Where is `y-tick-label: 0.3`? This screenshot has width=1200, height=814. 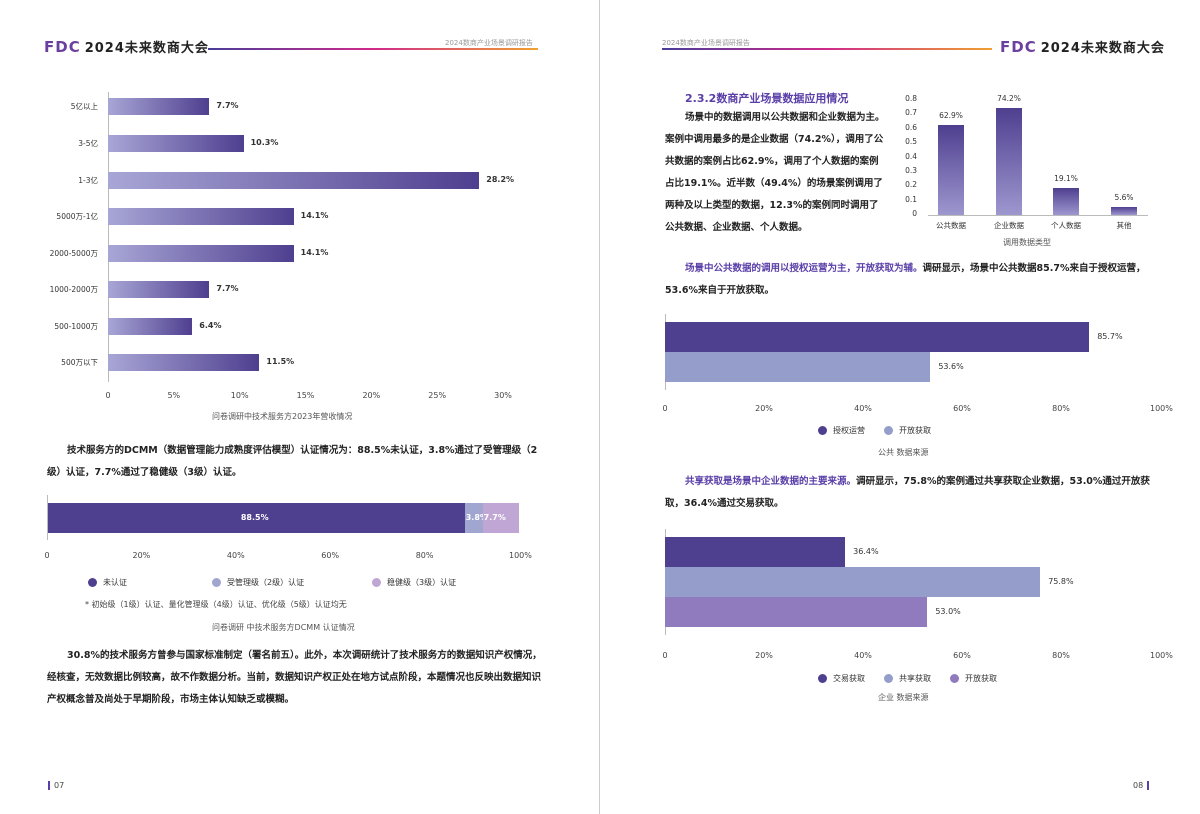
y-tick-label: 0.3 is located at coordinates (911, 170).